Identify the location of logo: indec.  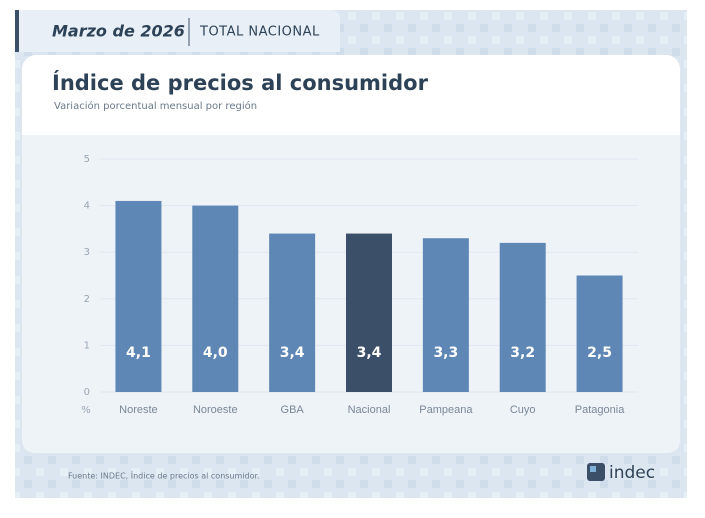
(621, 473).